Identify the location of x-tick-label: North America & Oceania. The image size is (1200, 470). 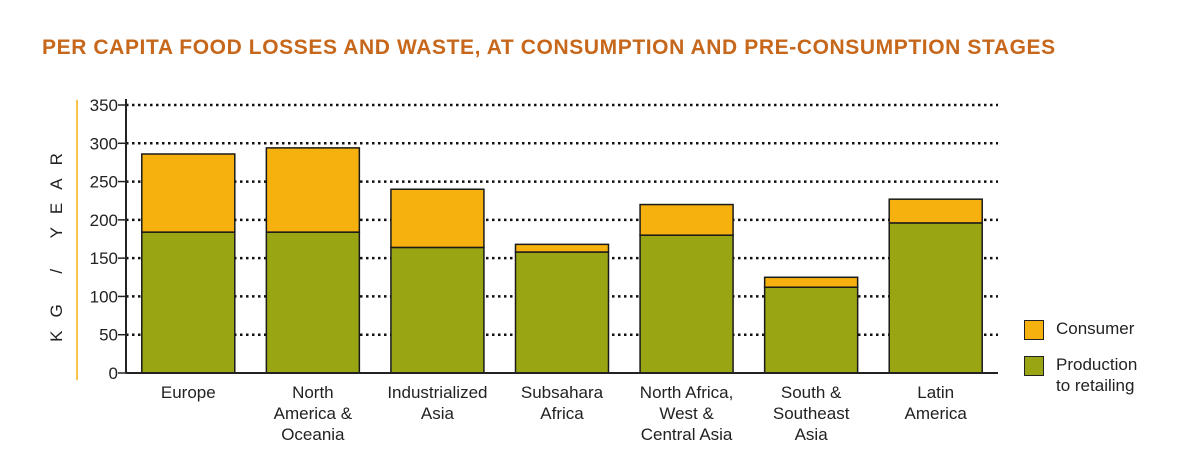
(313, 413).